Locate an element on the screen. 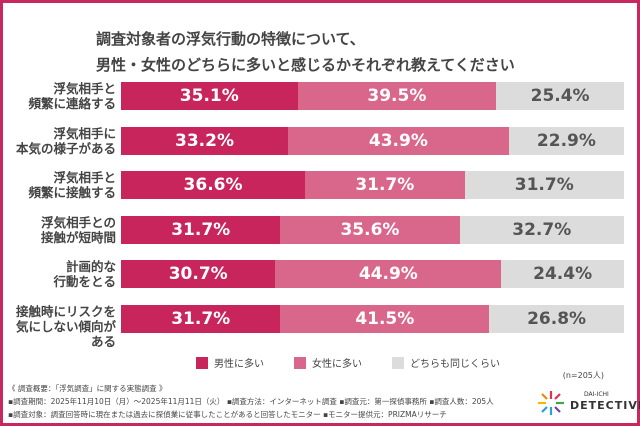 The image size is (640, 426). bar-segment: 39.5% is located at coordinates (397, 96).